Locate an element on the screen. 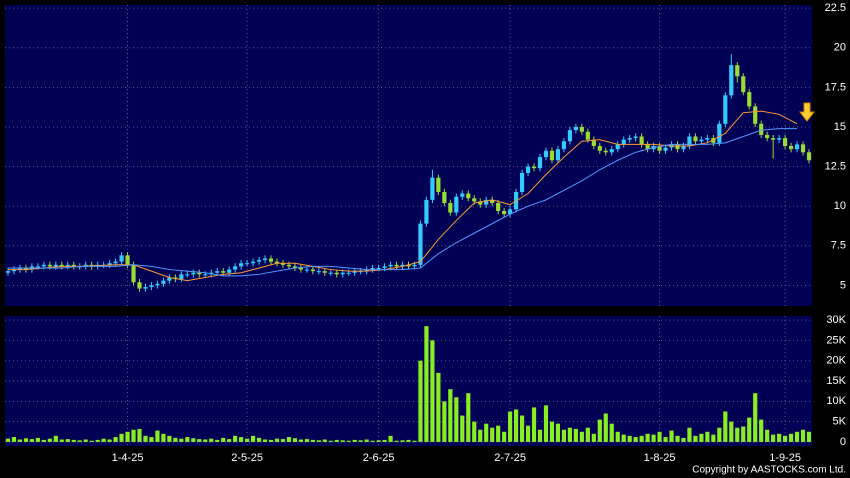 The height and width of the screenshot is (478, 850). y-tick-label: 30K is located at coordinates (836, 320).